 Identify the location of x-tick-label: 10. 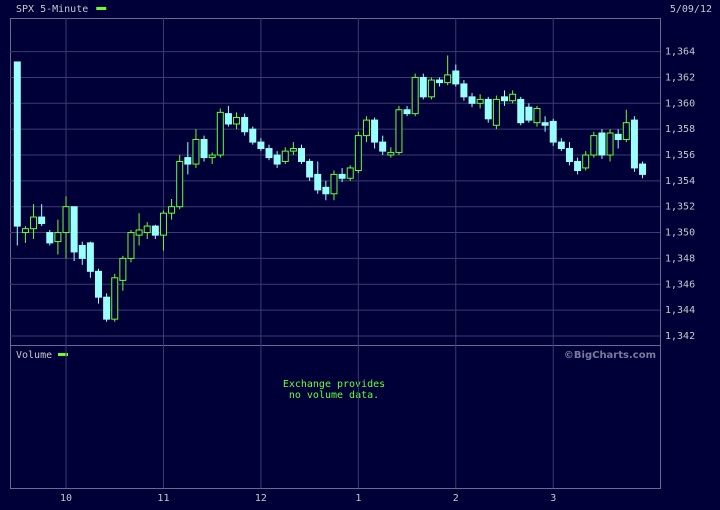
(66, 498).